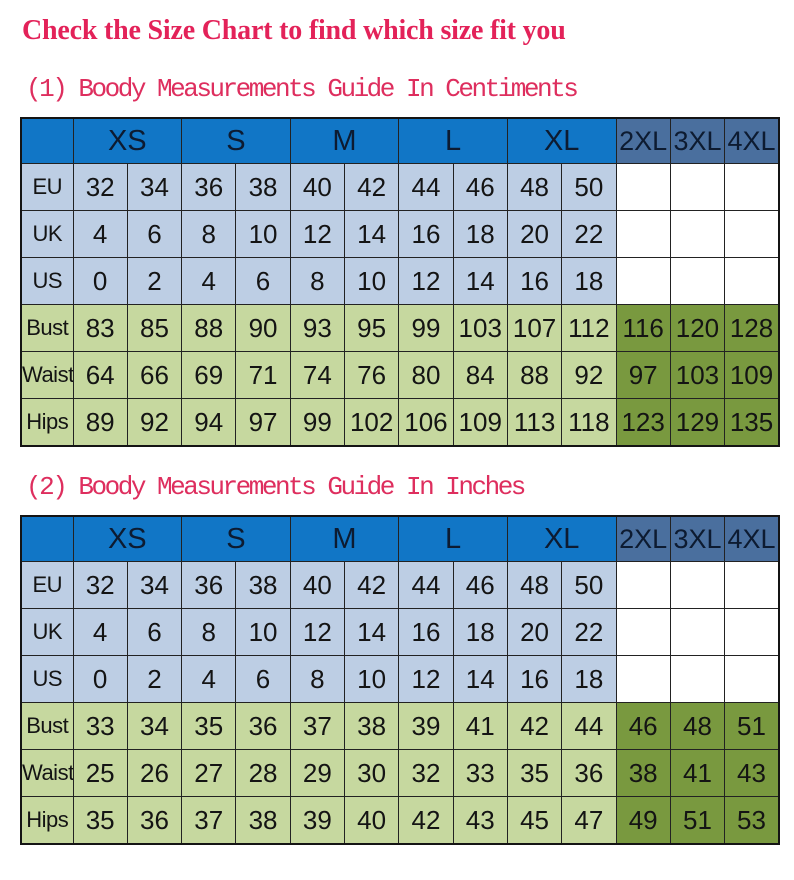 The image size is (794, 880). I want to click on value-cell: 80, so click(426, 375).